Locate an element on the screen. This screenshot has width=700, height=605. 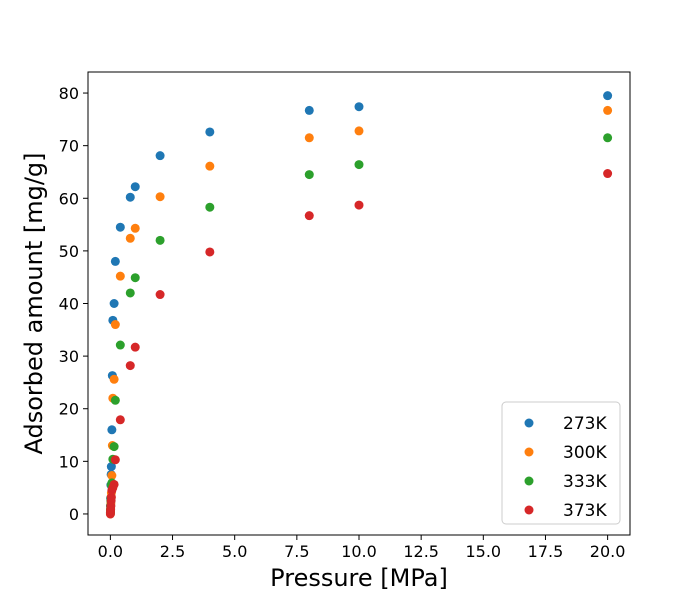
y-axis-ticks: 0 10 20 30 40 50 60 70 80 is located at coordinates (73, 304).